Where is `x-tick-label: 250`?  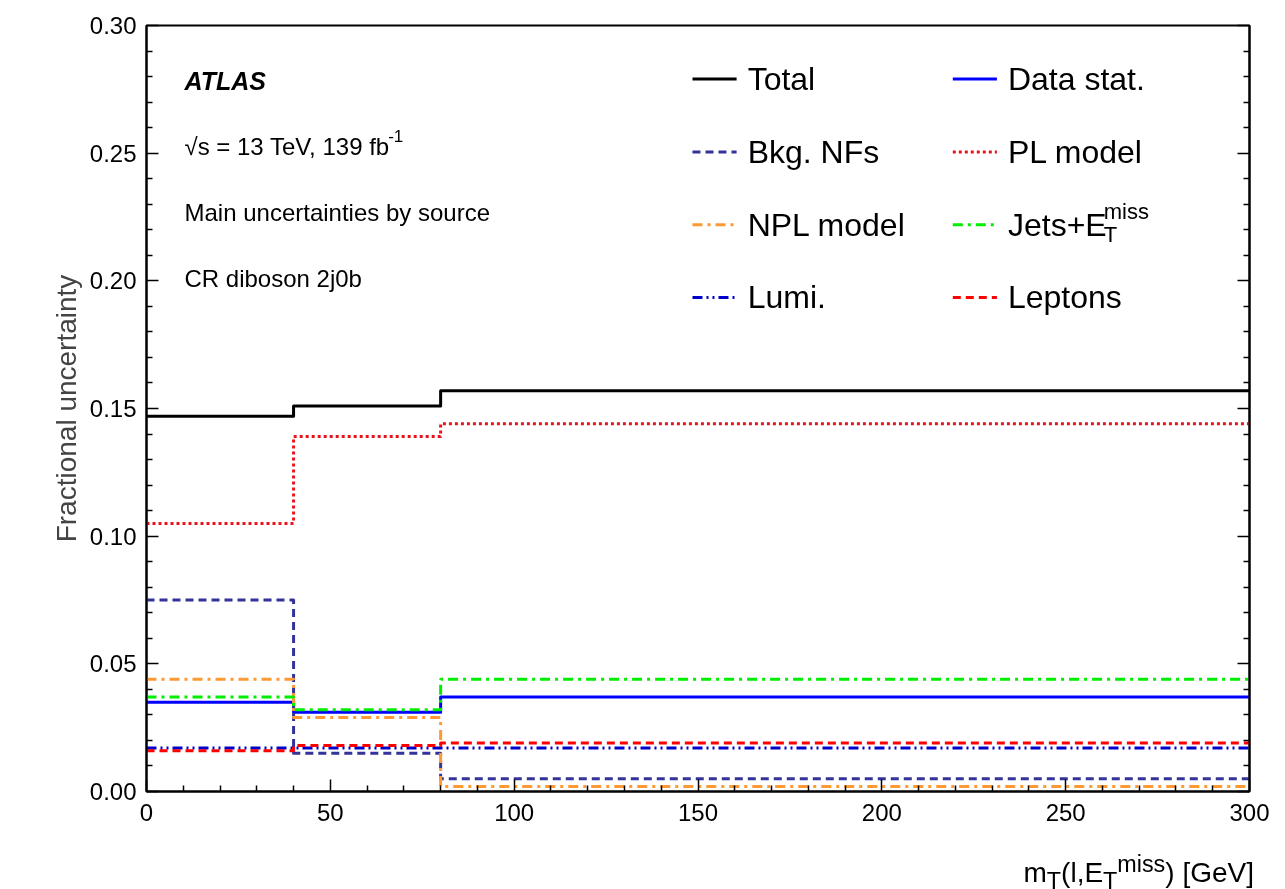 x-tick-label: 250 is located at coordinates (1065, 812).